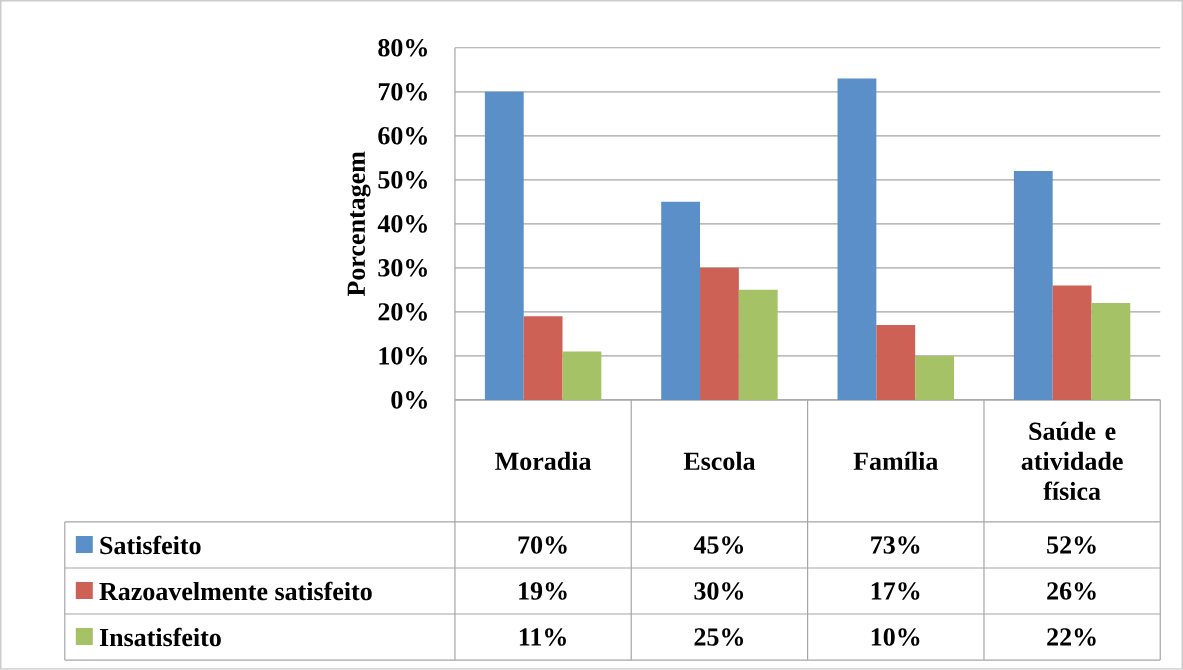 Image resolution: width=1183 pixels, height=670 pixels. Describe the element at coordinates (402, 180) in the screenshot. I see `y-tick-label: 50%` at that location.